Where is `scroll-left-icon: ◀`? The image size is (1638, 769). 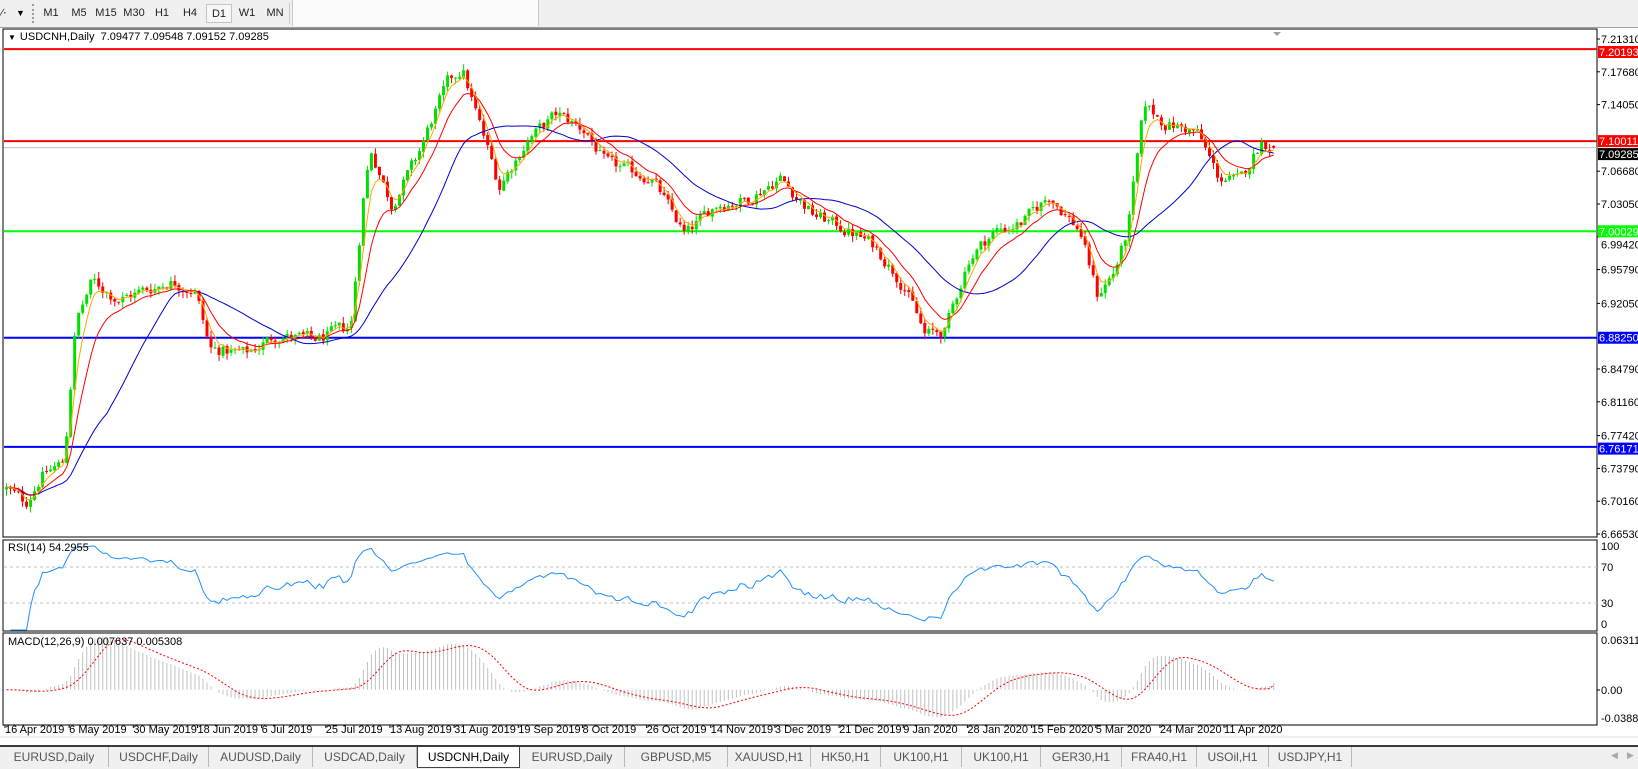 scroll-left-icon: ◀ is located at coordinates (1614, 755).